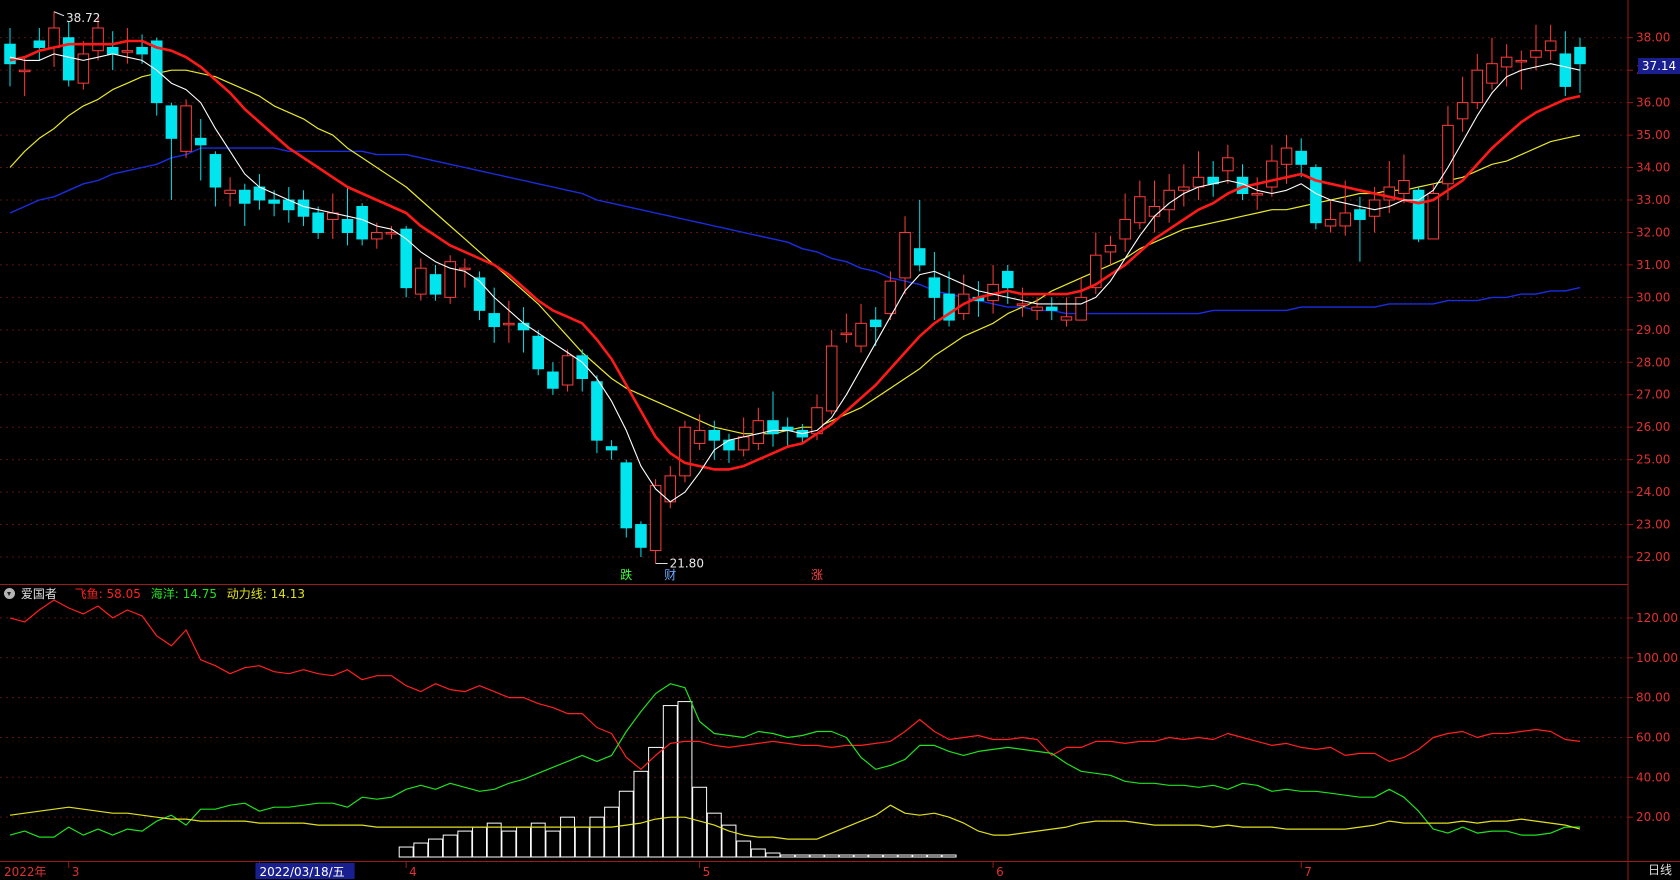 The width and height of the screenshot is (1680, 880). Describe the element at coordinates (1659, 65) in the screenshot. I see `current-price-label: 37.14` at that location.